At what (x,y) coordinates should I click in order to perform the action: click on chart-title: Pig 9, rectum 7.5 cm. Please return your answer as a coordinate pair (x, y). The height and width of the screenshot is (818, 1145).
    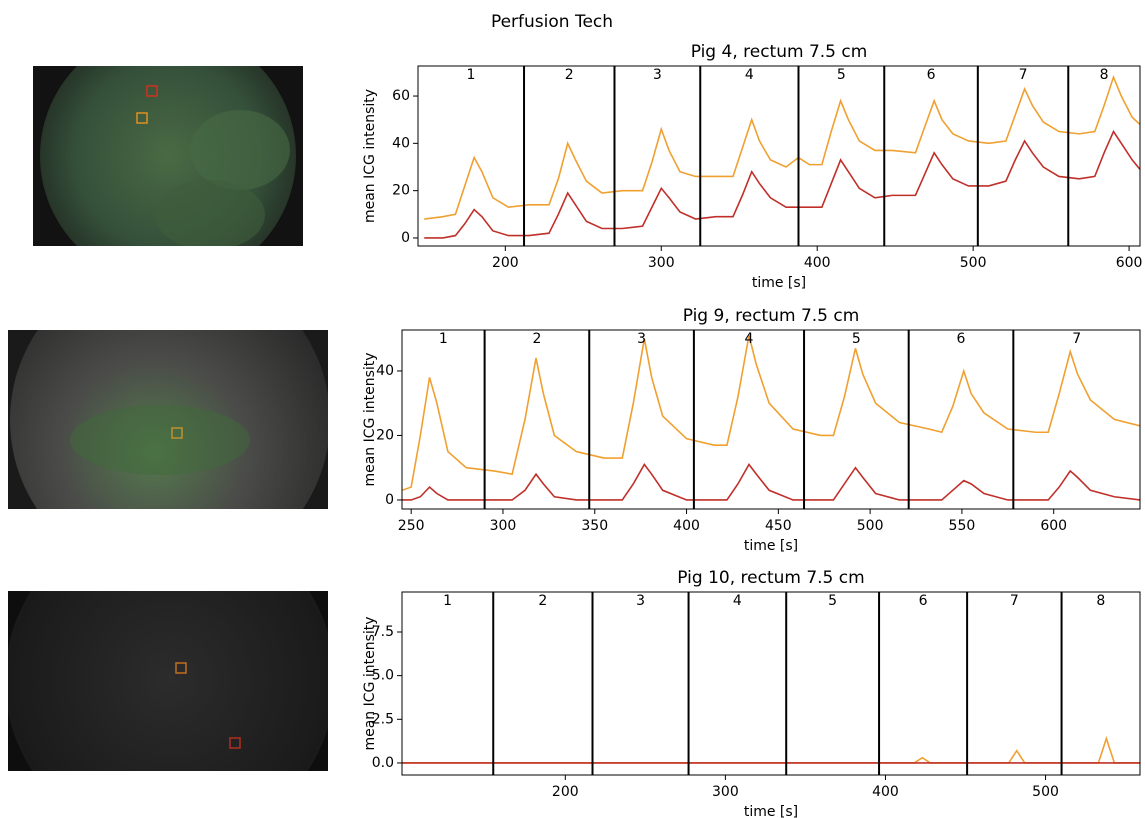
    Looking at the image, I should click on (771, 316).